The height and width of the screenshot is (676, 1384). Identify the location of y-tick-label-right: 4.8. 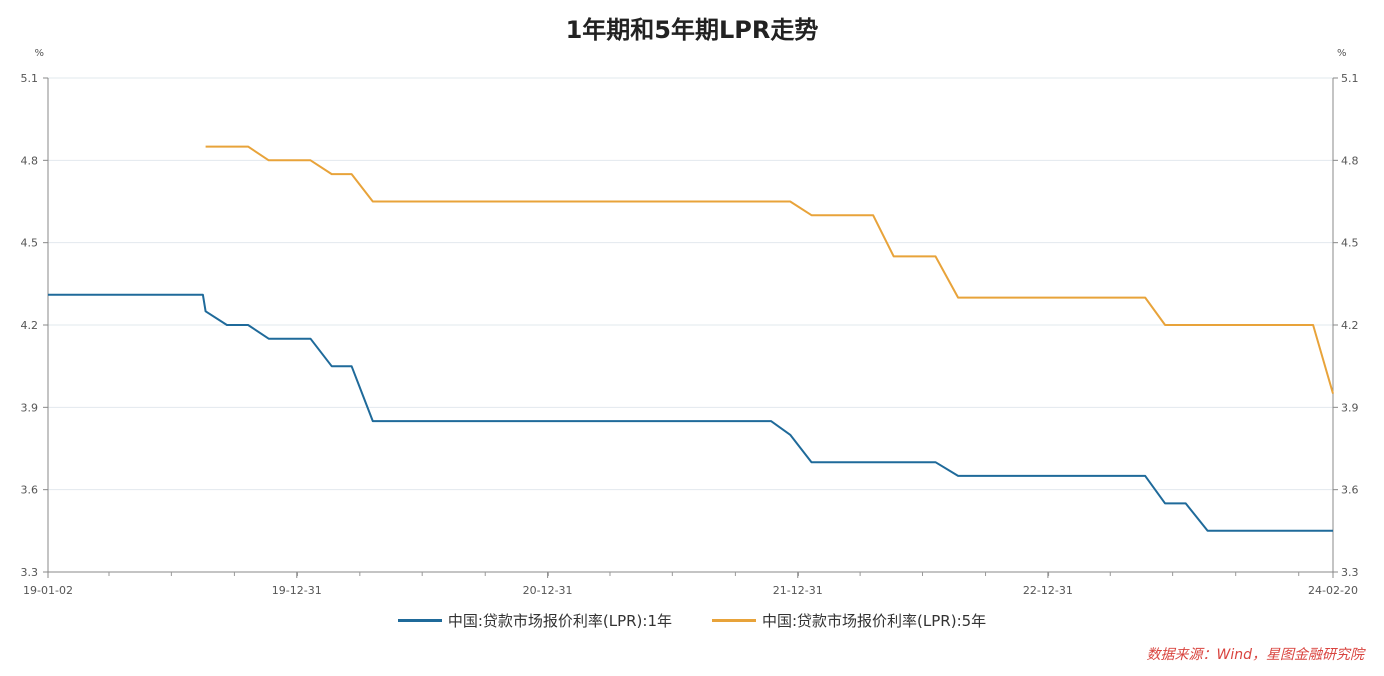
(1350, 160).